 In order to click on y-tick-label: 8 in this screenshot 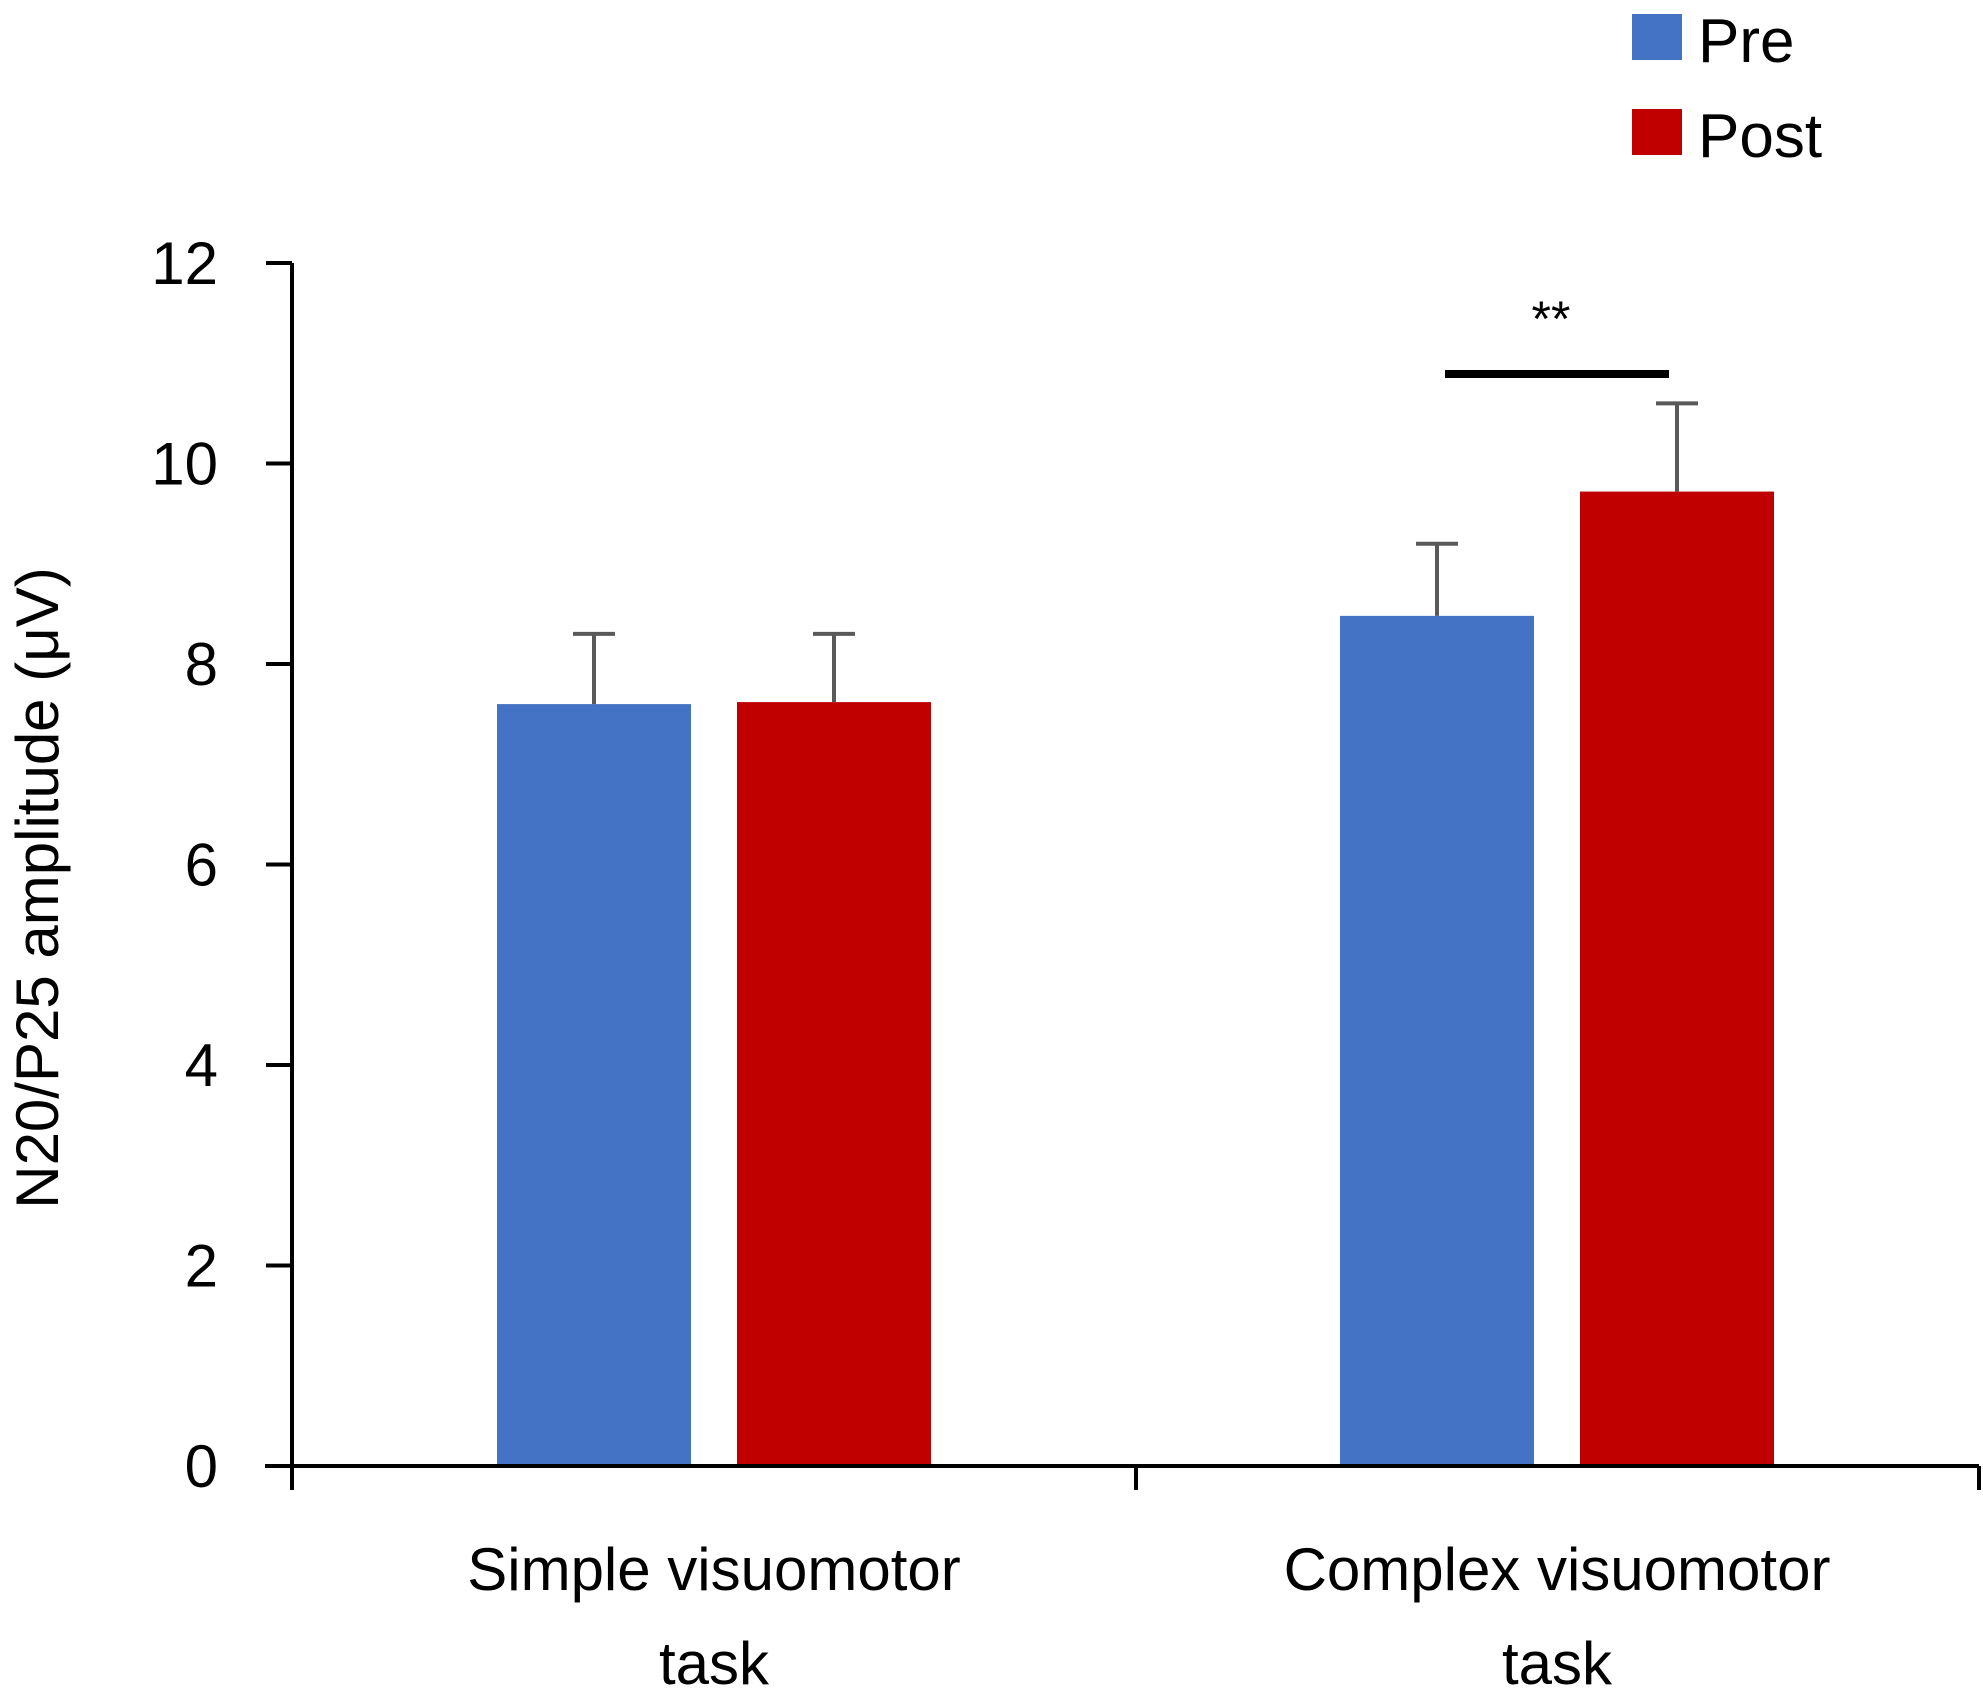, I will do `click(201, 664)`.